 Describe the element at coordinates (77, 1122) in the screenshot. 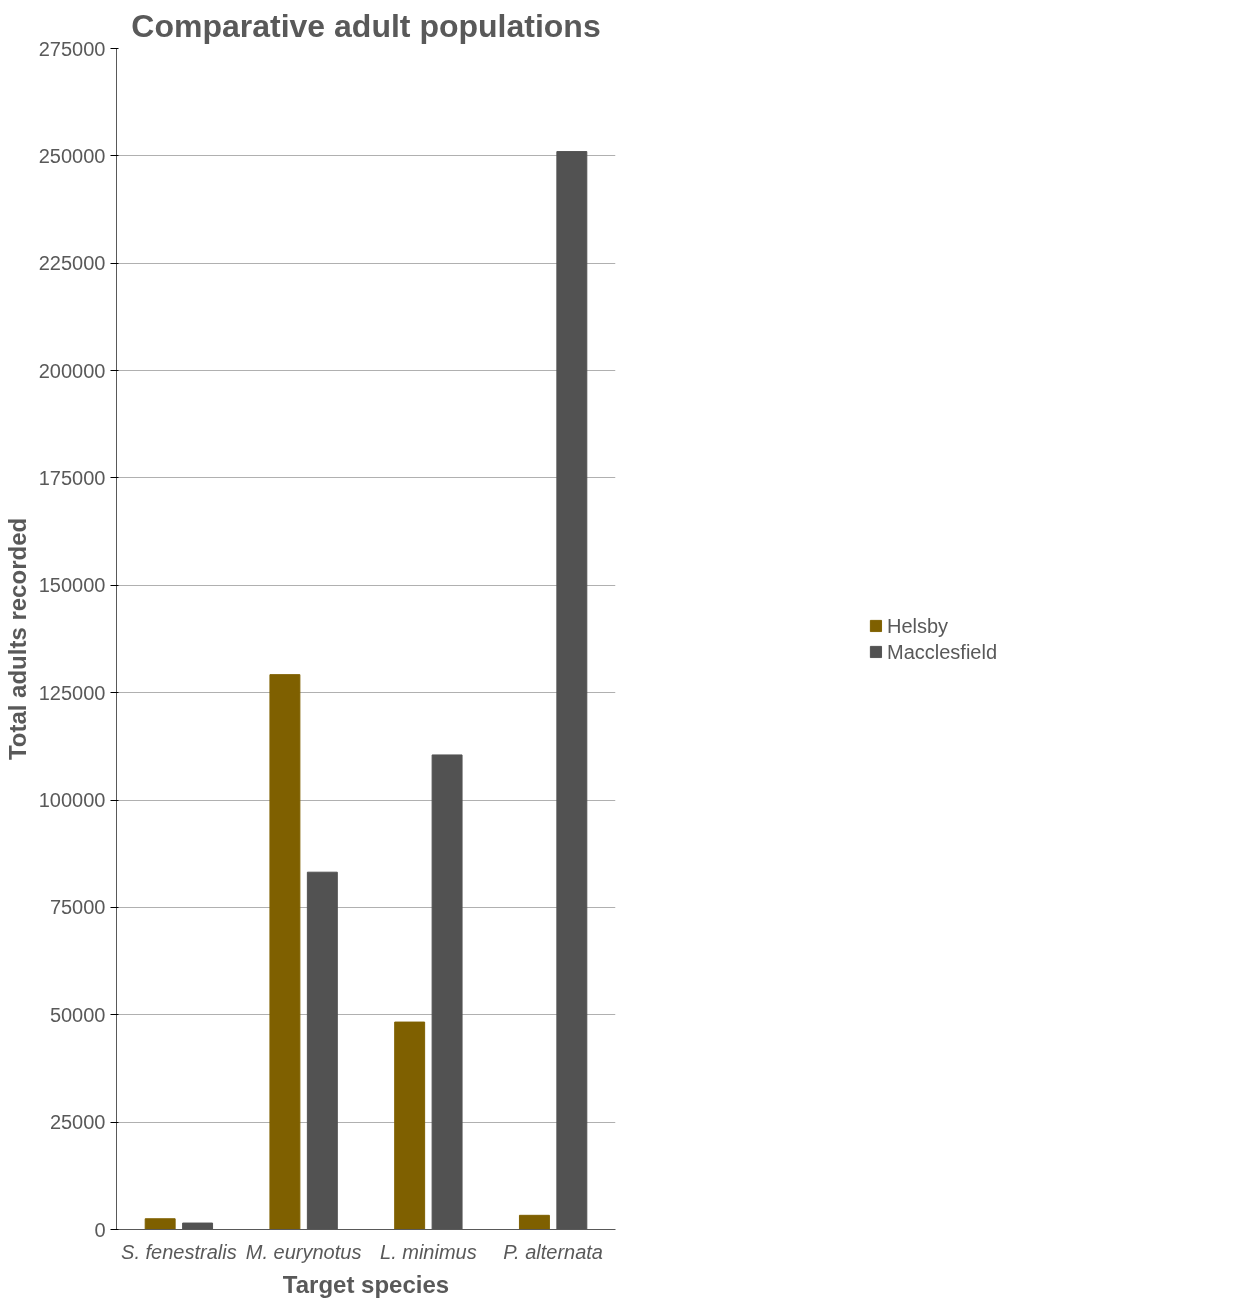

I see `y-tick-label: 25000` at that location.